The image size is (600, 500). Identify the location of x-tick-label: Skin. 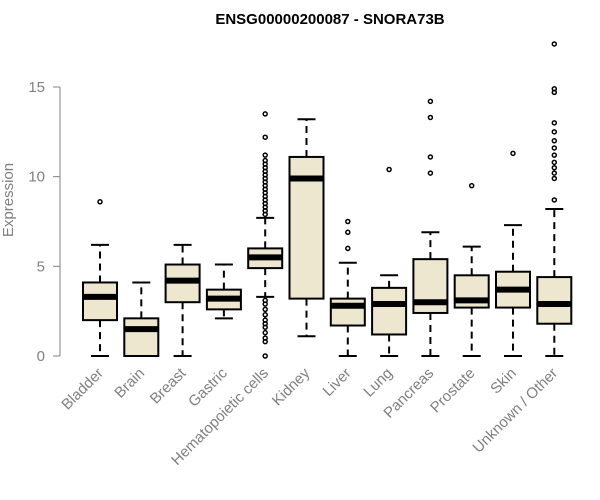
(503, 381).